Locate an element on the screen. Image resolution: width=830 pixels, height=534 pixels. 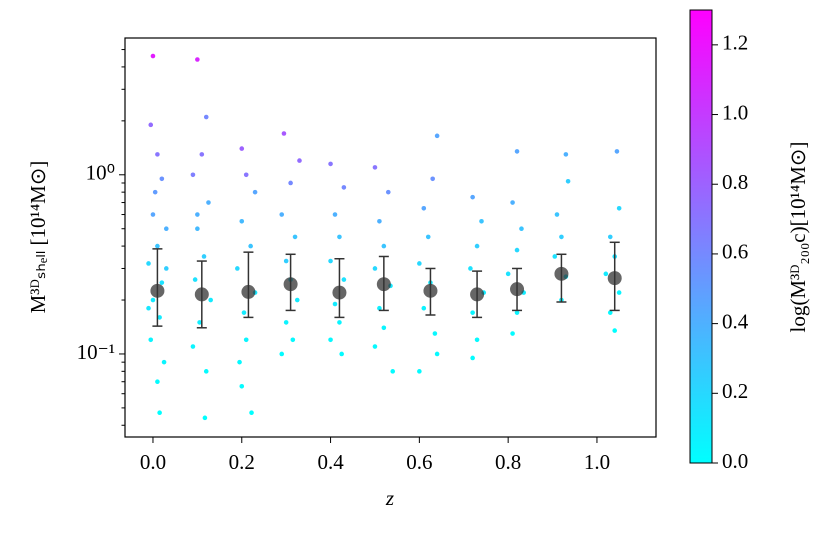
y-tick-label: 10⁰ is located at coordinates (100, 173).